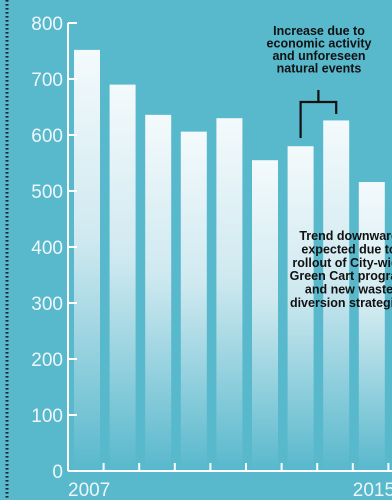  Describe the element at coordinates (229, 294) in the screenshot. I see `bar-2011` at that location.